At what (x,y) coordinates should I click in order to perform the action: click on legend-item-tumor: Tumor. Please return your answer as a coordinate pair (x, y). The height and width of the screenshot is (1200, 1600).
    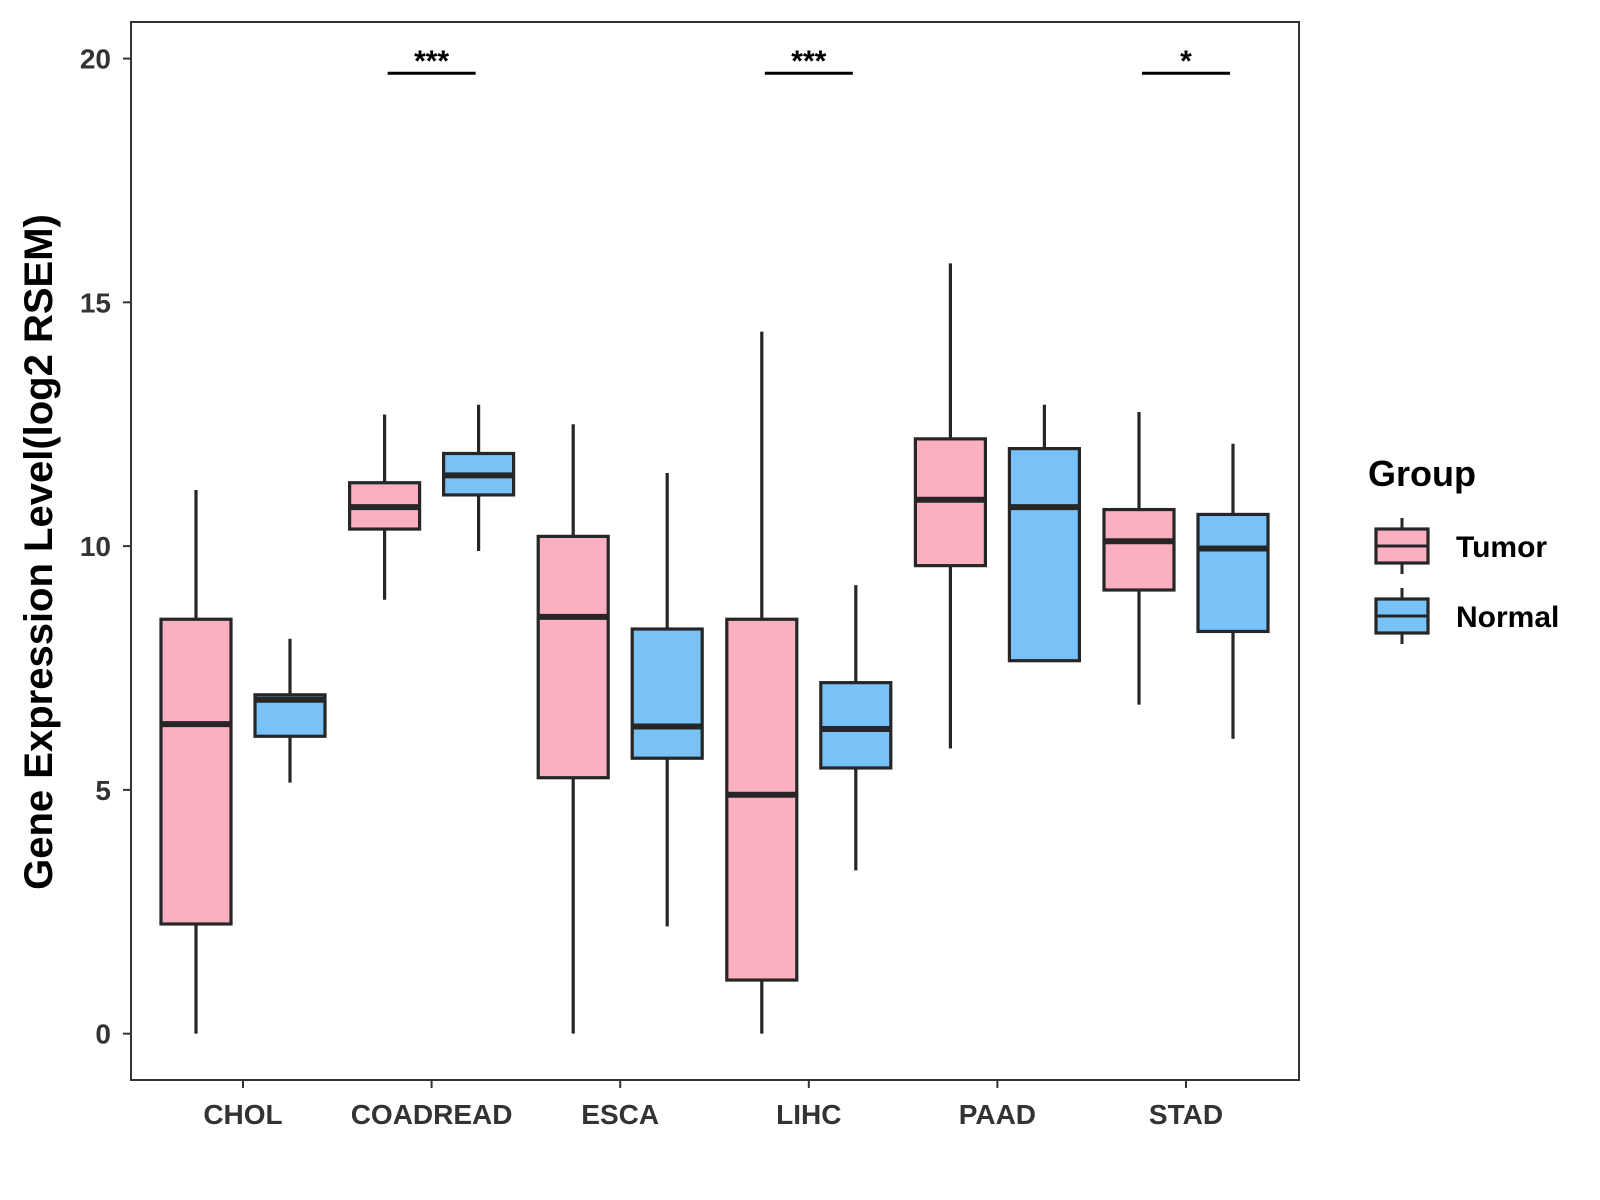
    Looking at the image, I should click on (1460, 546).